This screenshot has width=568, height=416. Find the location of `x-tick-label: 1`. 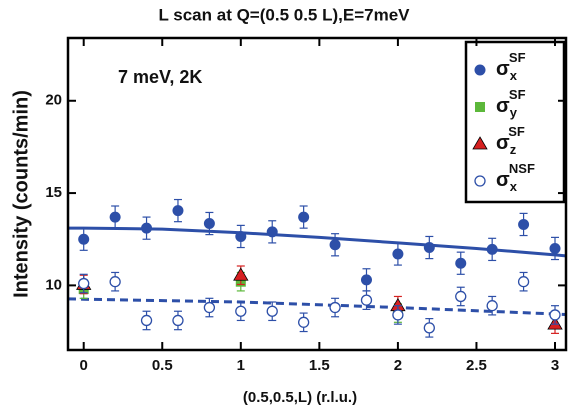

x-tick-label: 1 is located at coordinates (241, 365).